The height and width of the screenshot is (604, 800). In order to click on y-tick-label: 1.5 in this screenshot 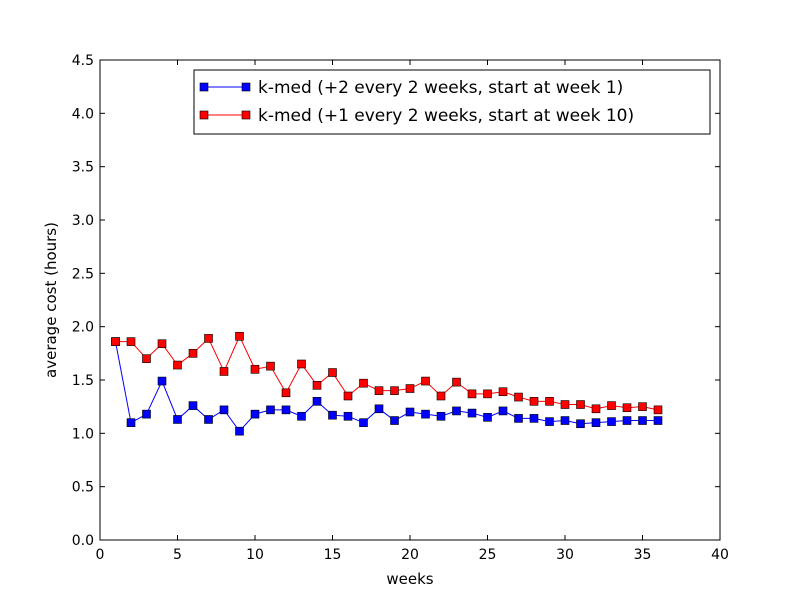, I will do `click(83, 381)`.